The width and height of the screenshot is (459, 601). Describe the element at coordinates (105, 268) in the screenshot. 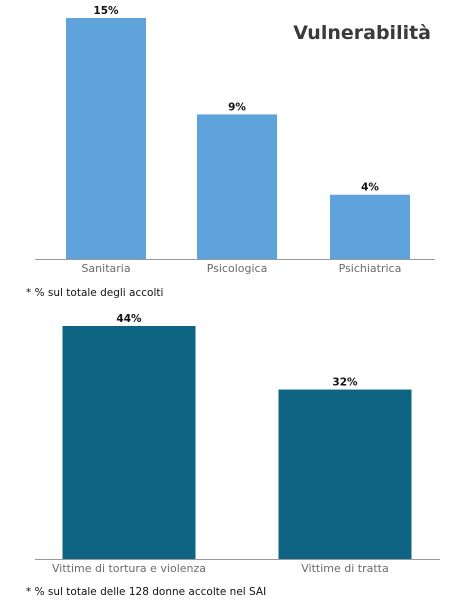

I see `category-label: Sanitaria` at that location.